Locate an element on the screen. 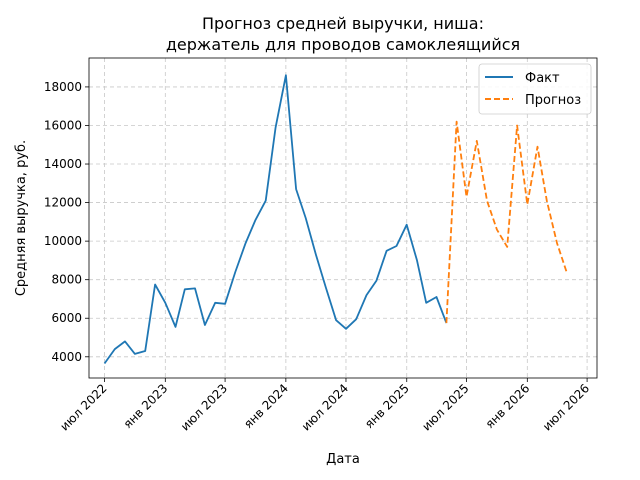 The image size is (640, 480). y-tick-label: 4000 is located at coordinates (66, 357).